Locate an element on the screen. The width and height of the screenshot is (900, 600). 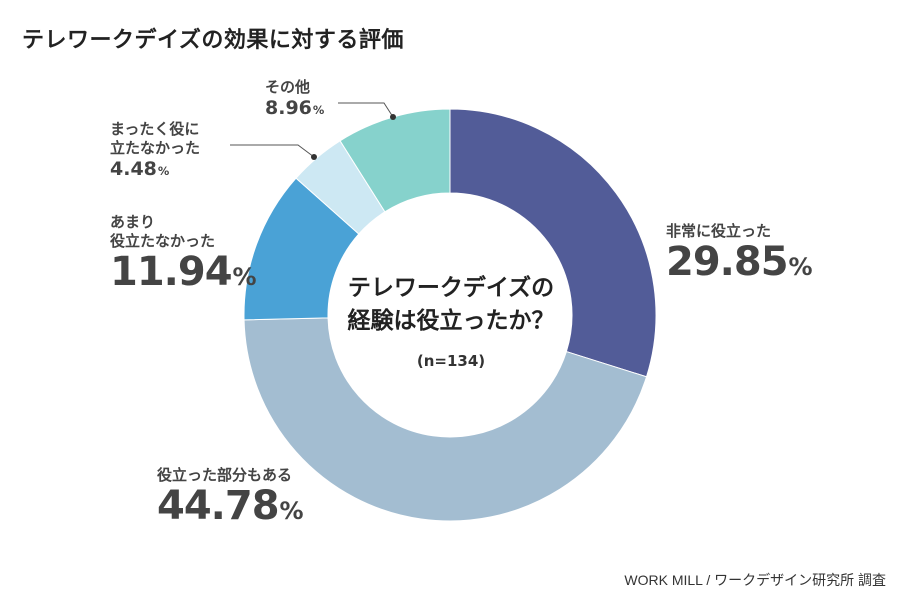
label-other: その他 8.96% is located at coordinates (294, 99).